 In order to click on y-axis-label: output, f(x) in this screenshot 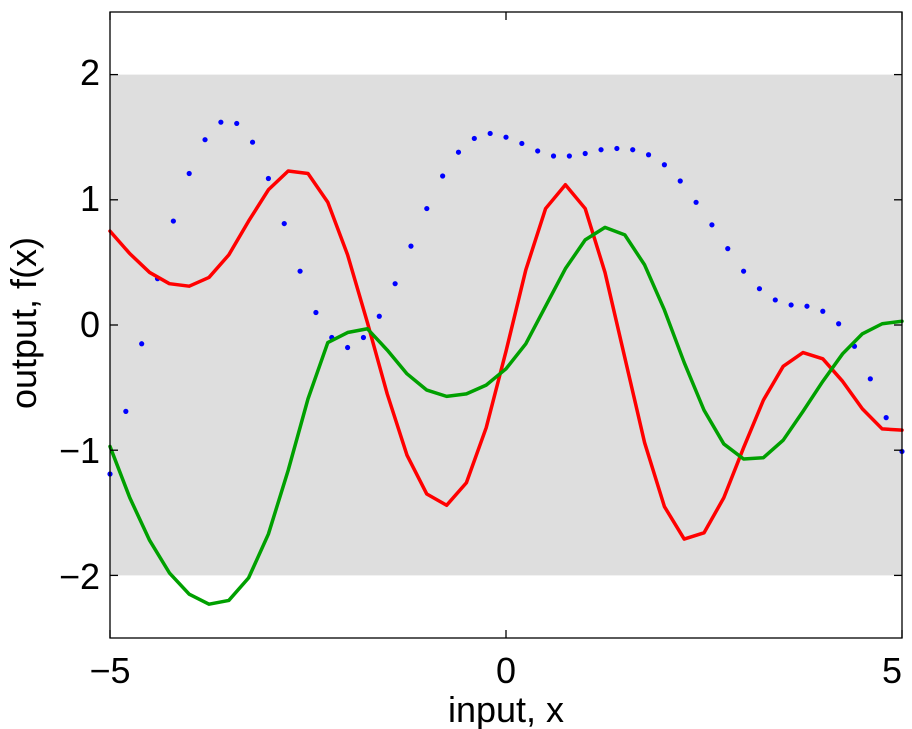, I will do `click(23, 323)`.